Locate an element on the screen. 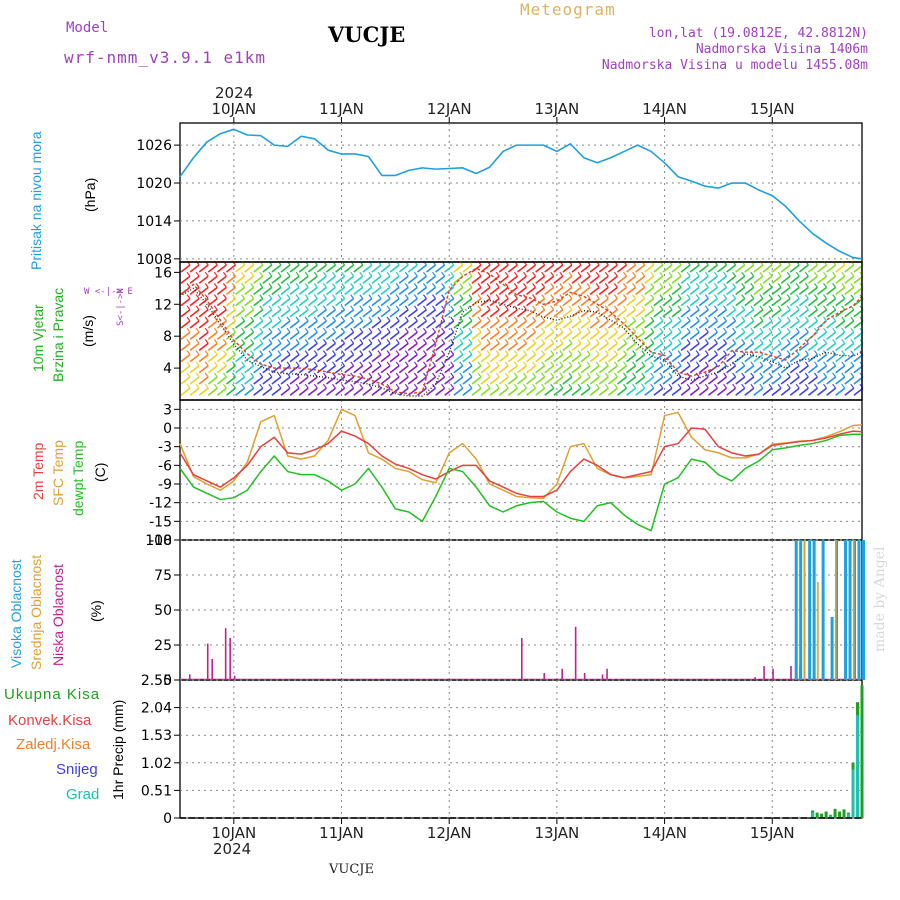 This screenshot has width=900, height=900. precip-bar is located at coordinates (826, 814).